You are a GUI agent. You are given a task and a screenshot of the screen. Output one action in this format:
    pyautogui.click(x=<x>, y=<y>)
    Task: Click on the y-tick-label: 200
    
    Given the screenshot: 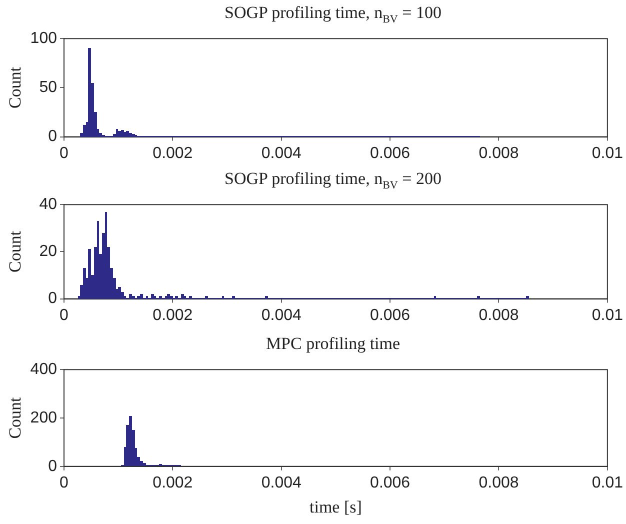 What is the action you would take?
    pyautogui.click(x=44, y=417)
    